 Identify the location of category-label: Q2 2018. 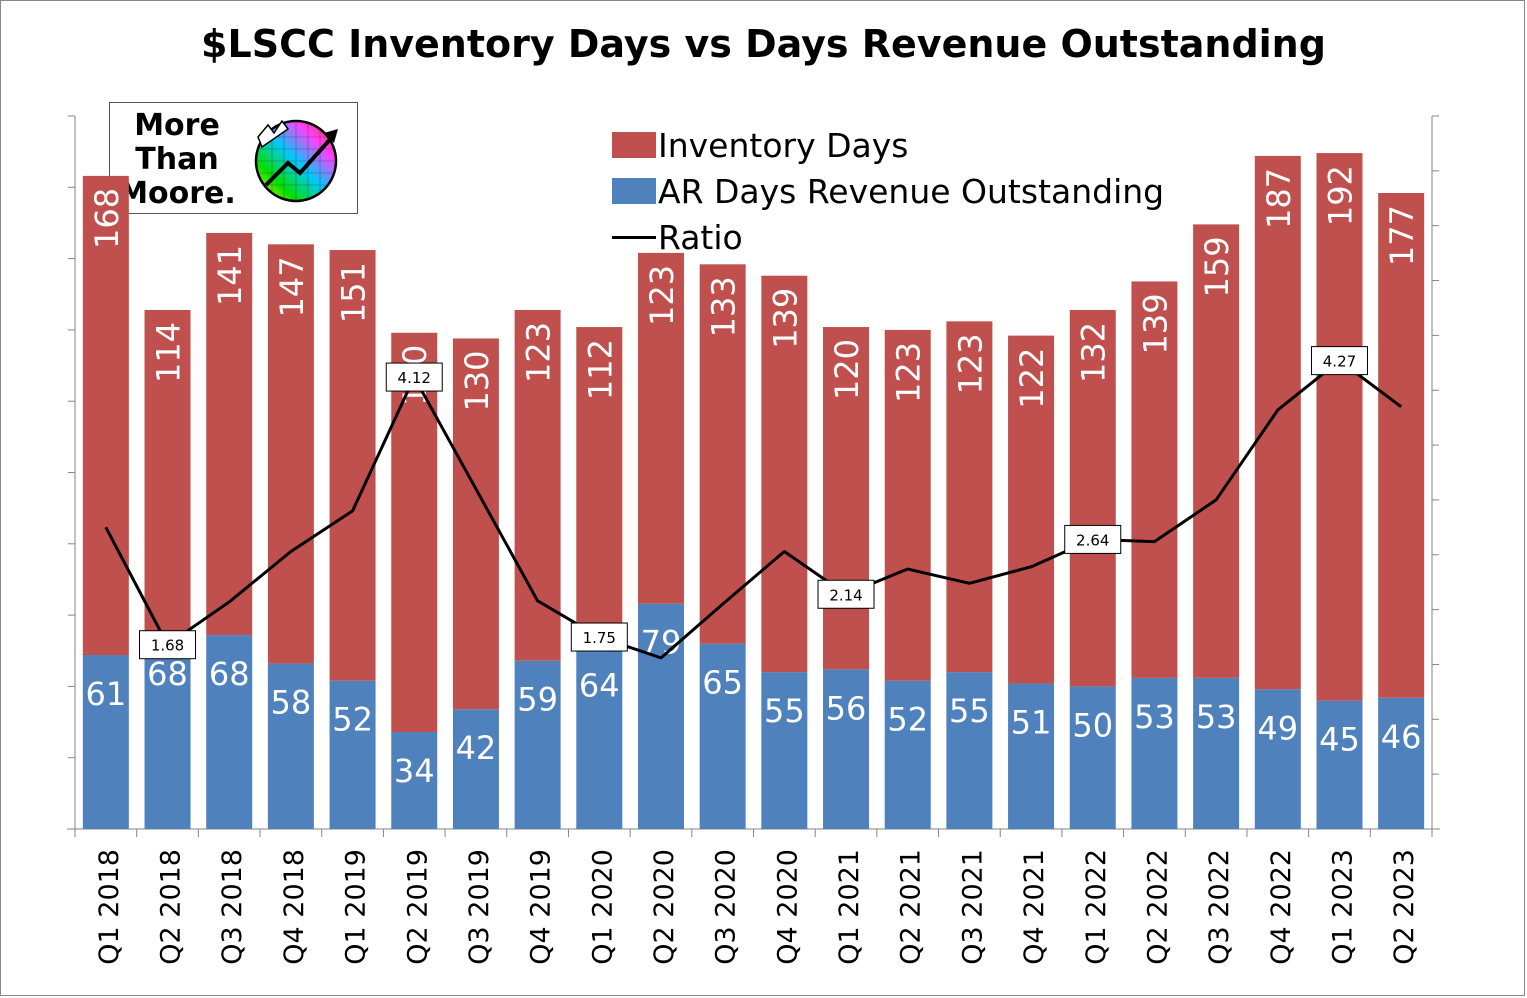
(171, 907).